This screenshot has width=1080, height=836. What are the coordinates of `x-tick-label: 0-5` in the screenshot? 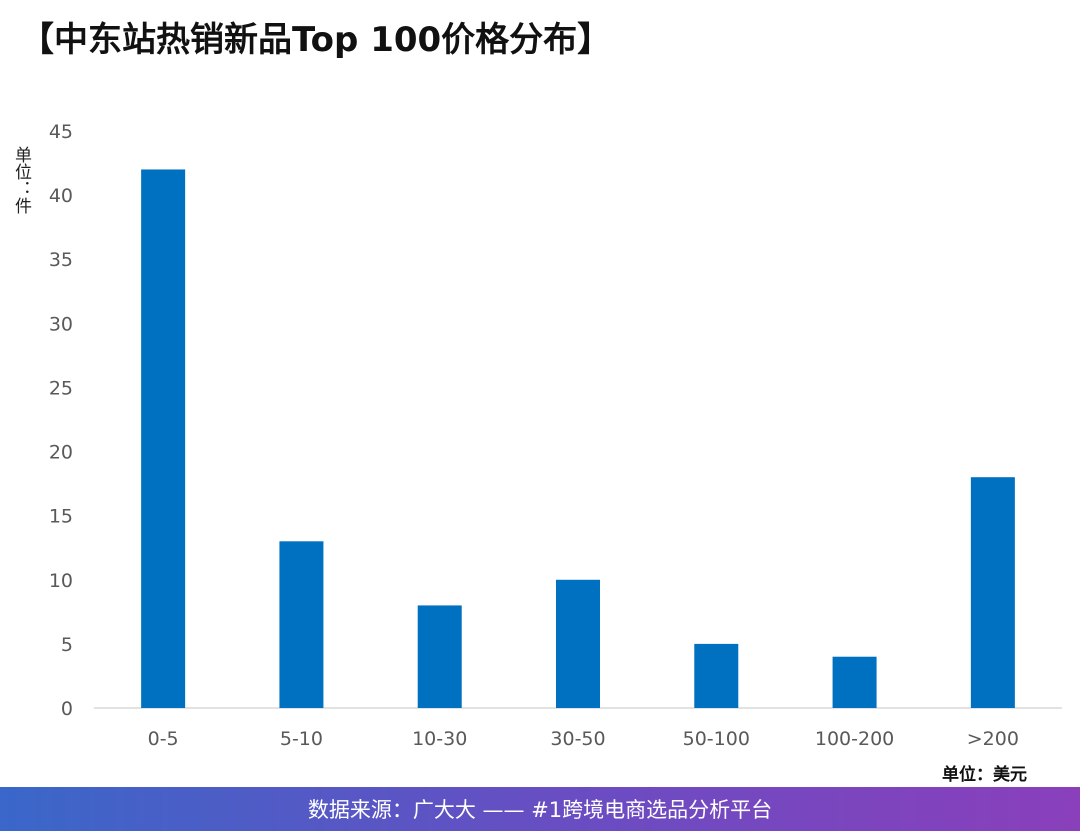 It's located at (163, 739).